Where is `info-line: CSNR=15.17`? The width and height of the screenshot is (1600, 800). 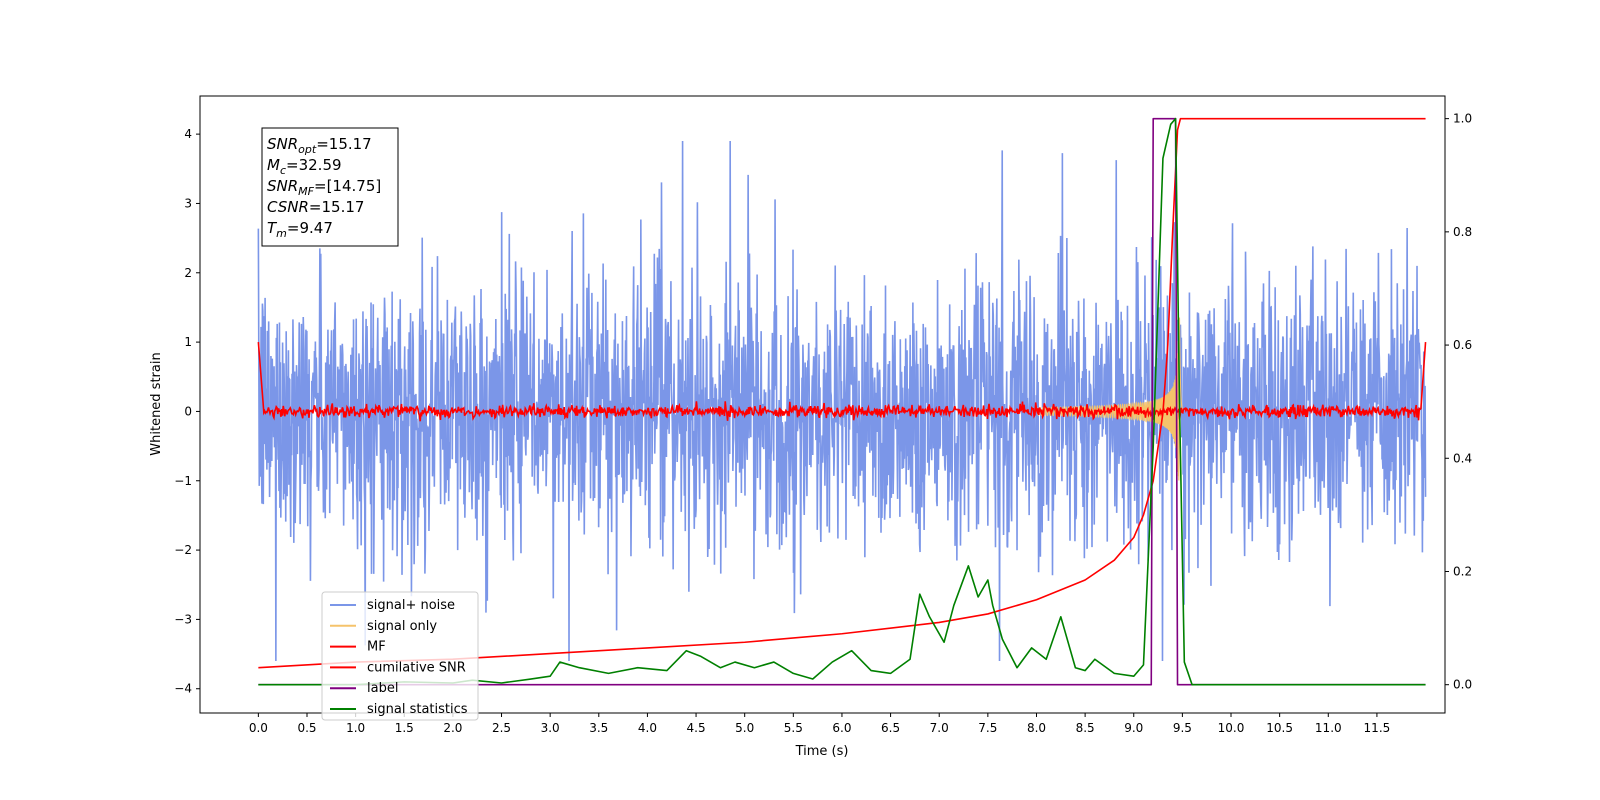 info-line: CSNR=15.17 is located at coordinates (315, 207).